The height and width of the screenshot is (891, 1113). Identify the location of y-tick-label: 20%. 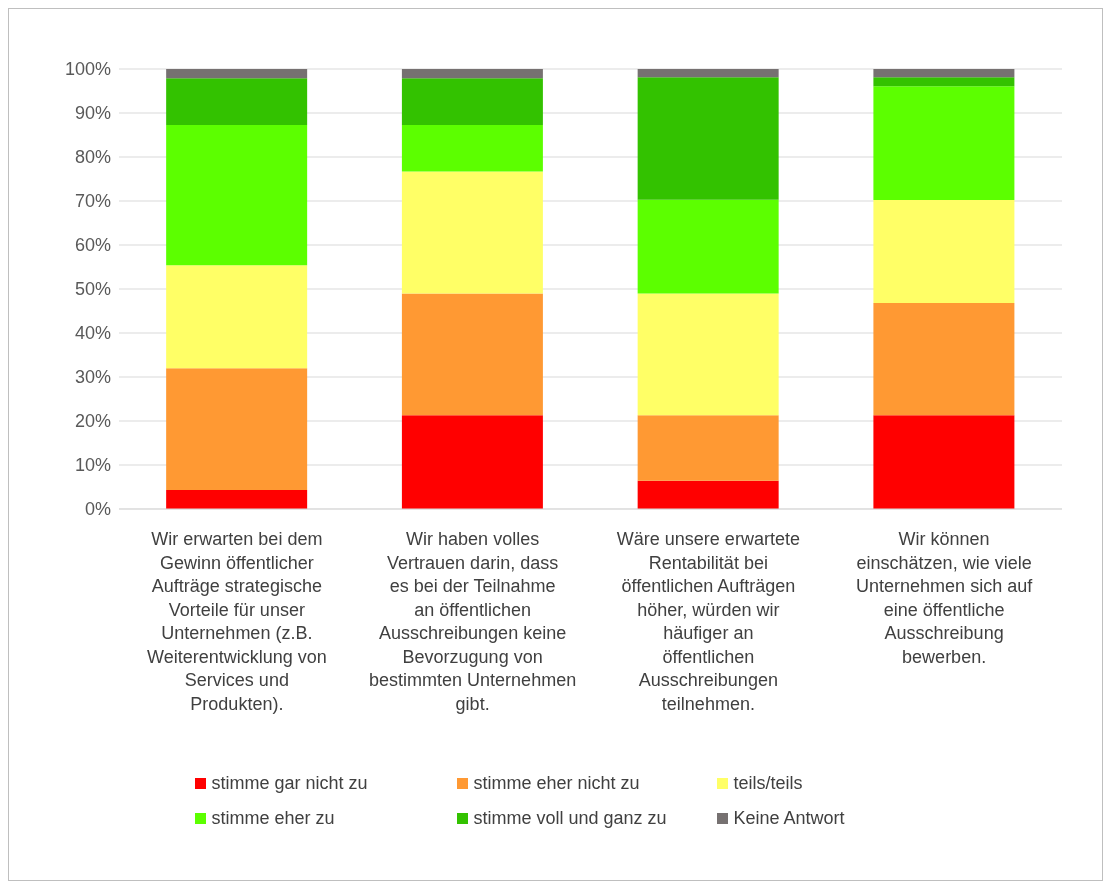
(92, 421).